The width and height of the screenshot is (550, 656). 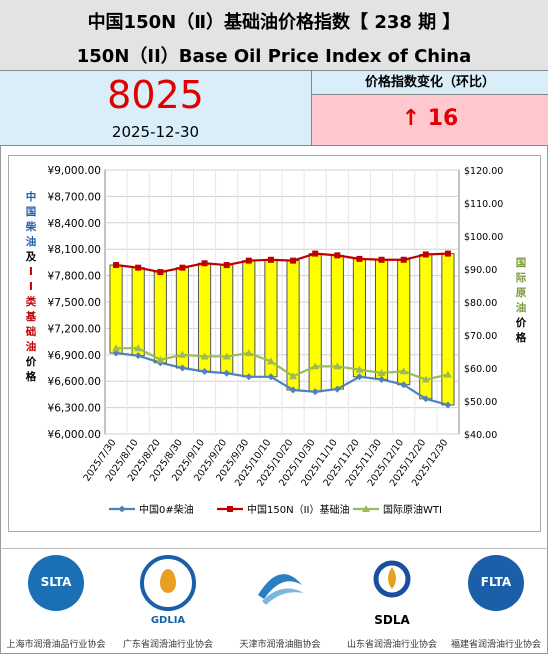 What do you see at coordinates (31, 376) in the screenshot?
I see `y-left-label-char: 格` at bounding box center [31, 376].